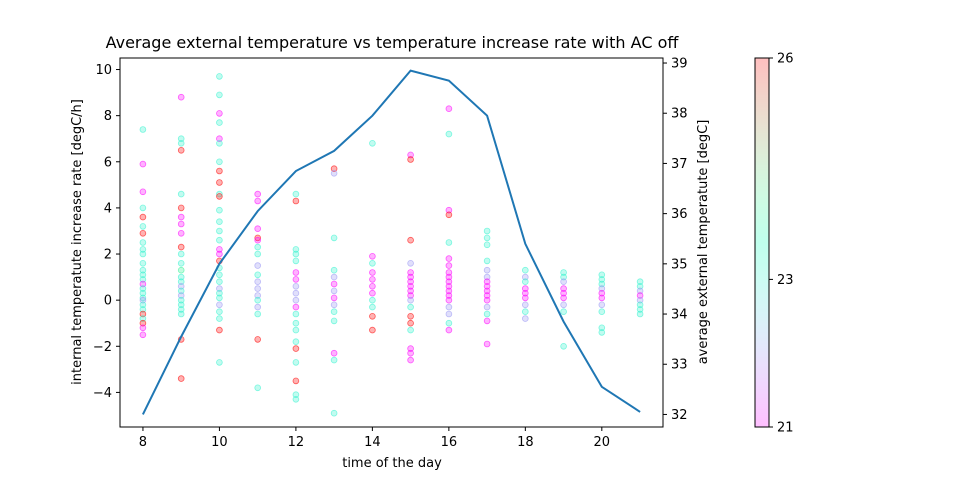  Describe the element at coordinates (106, 232) in the screenshot. I see `y-axis-left: −4 −2 0 2 4 6 8 10` at that location.